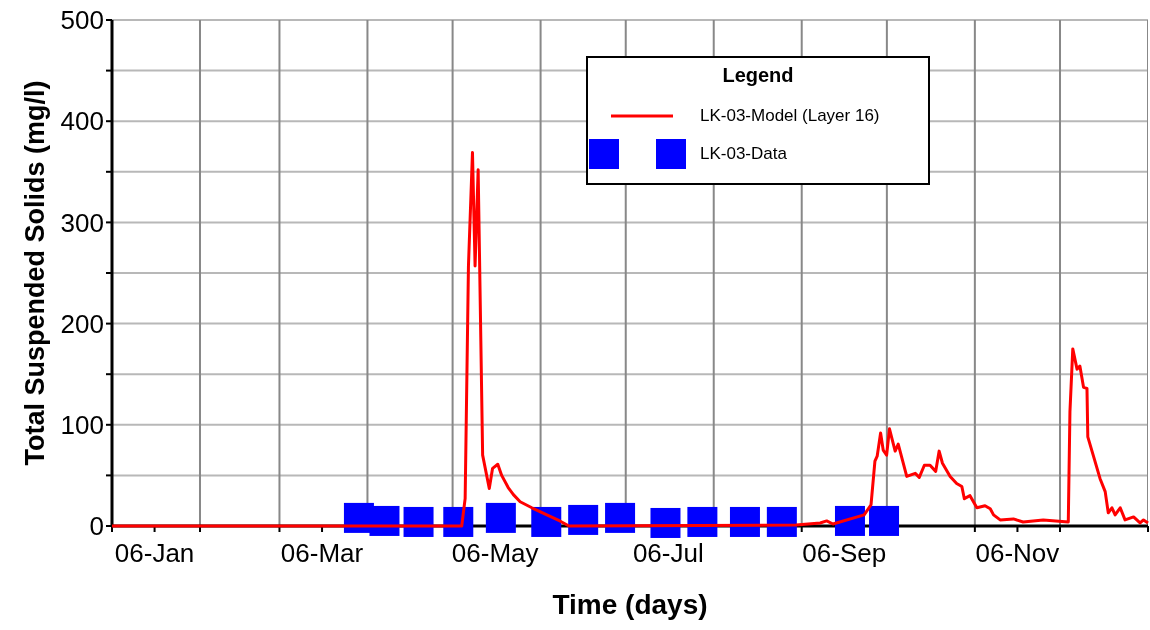 The width and height of the screenshot is (1150, 630). What do you see at coordinates (743, 154) in the screenshot?
I see `legend-label: LK-03-Data` at bounding box center [743, 154].